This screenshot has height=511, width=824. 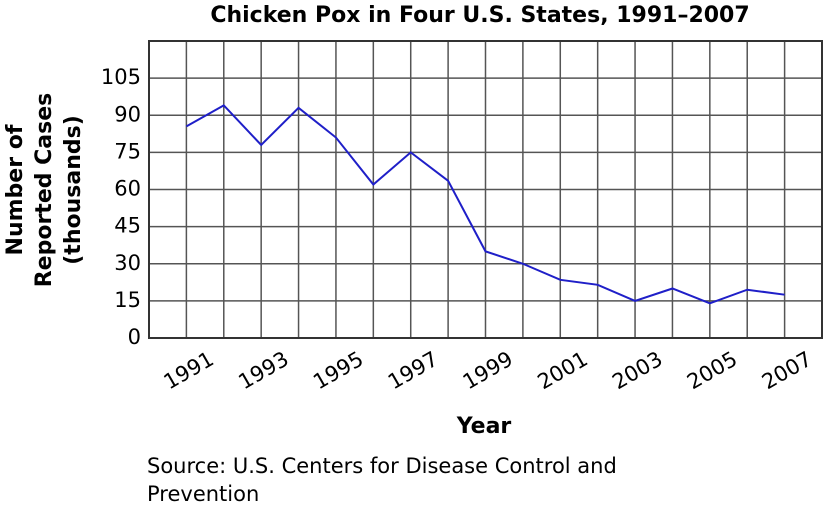 What do you see at coordinates (73, 190) in the screenshot?
I see `y-axis-label: (thousands)` at bounding box center [73, 190].